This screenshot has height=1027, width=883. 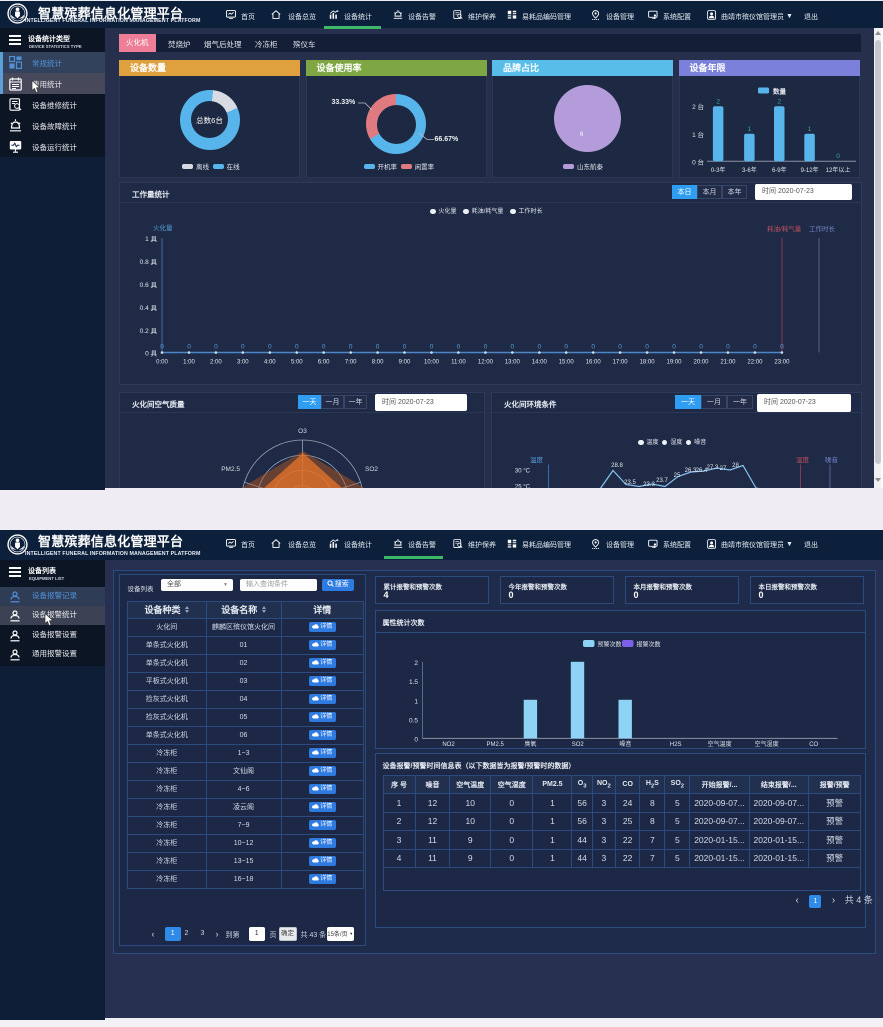 What do you see at coordinates (162, 363) in the screenshot?
I see `svg-text: 0:00` at bounding box center [162, 363].